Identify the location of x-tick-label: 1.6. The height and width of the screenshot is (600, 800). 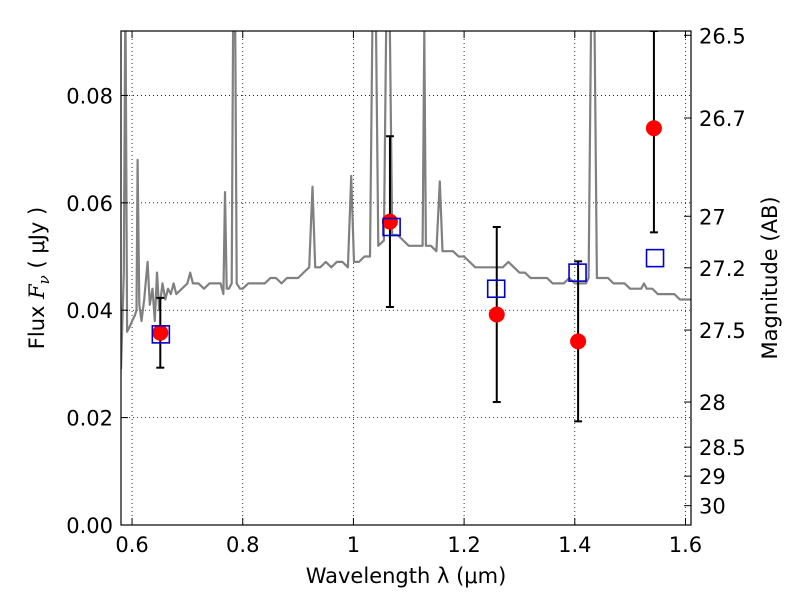
(685, 545).